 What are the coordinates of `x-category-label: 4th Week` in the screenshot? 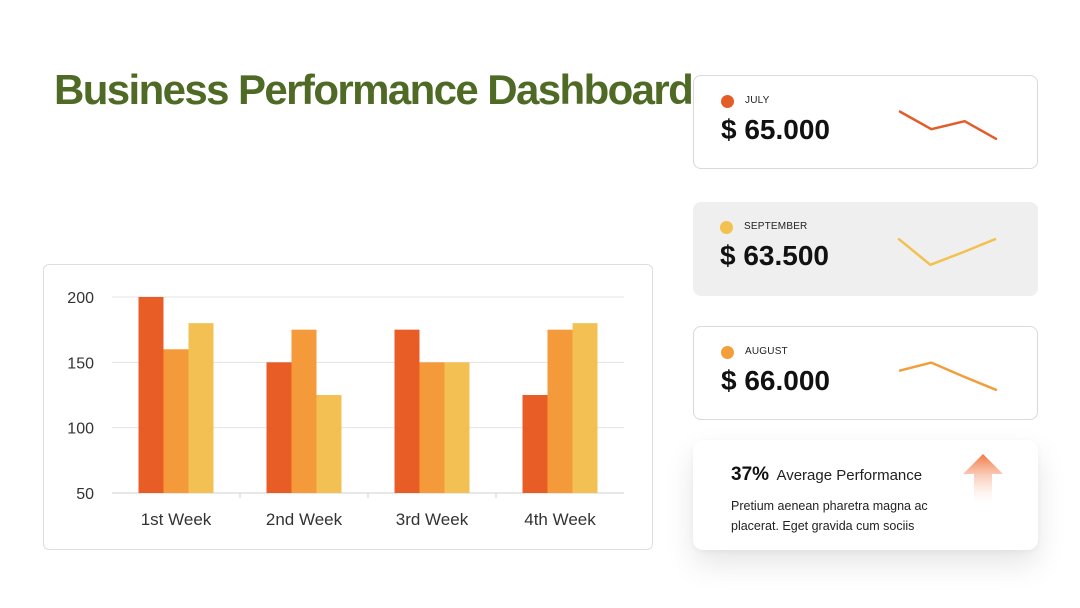 It's located at (560, 519).